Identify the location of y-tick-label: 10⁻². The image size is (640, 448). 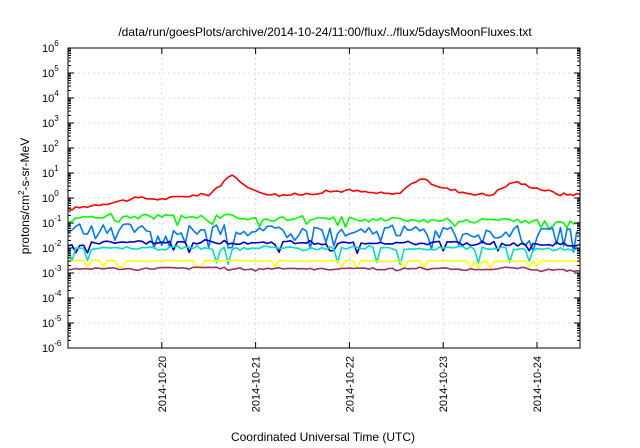
(52, 247).